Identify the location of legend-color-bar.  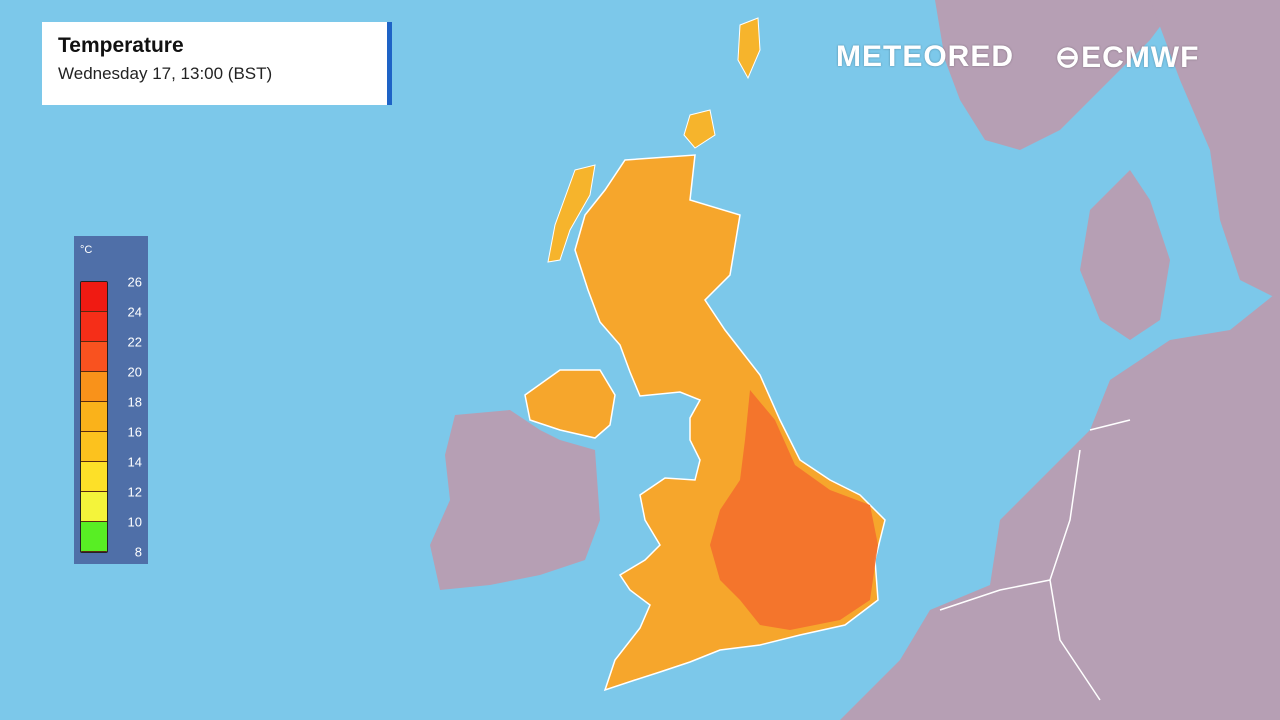
(94, 417).